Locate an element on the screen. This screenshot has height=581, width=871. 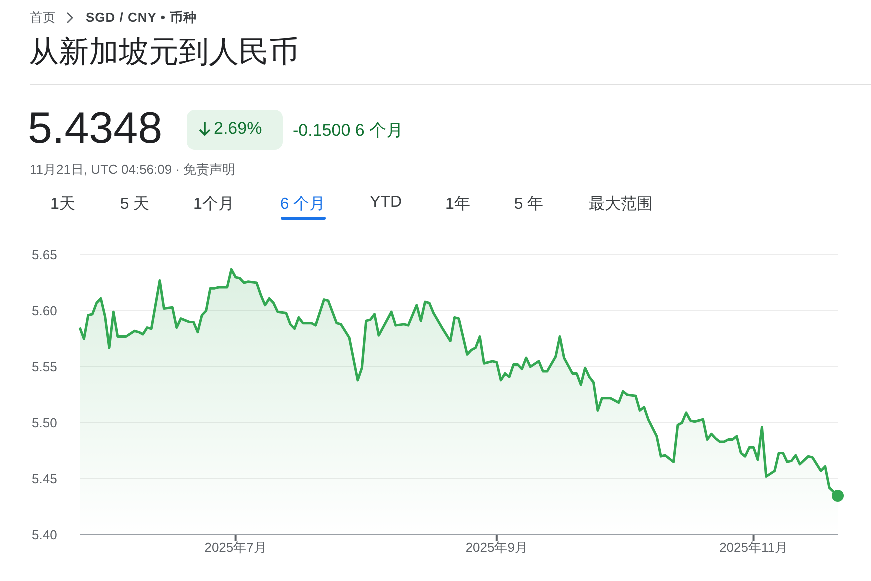
text: YTD is located at coordinates (386, 202).